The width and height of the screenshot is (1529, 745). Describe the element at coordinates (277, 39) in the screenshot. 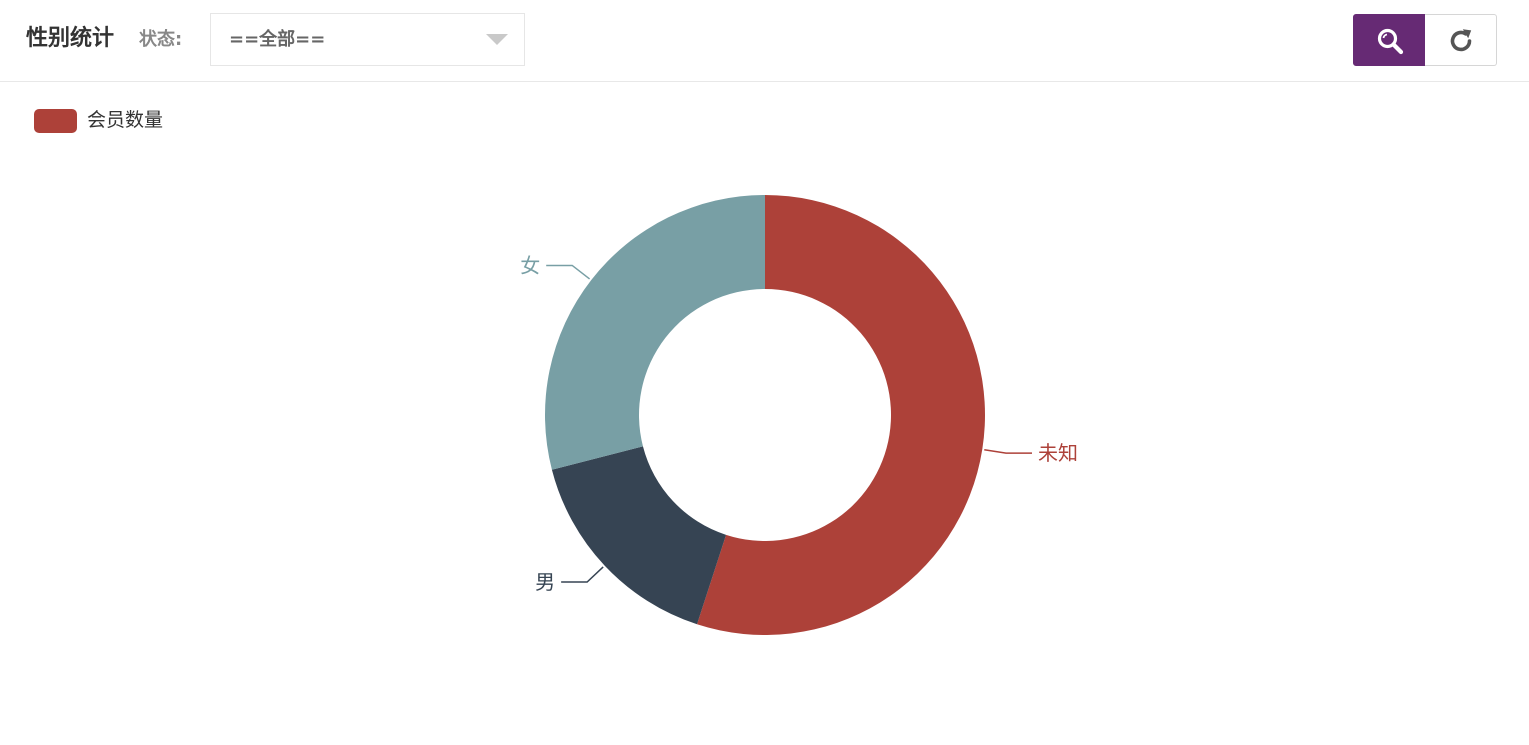

I see `status-select-value: ==全部==` at that location.